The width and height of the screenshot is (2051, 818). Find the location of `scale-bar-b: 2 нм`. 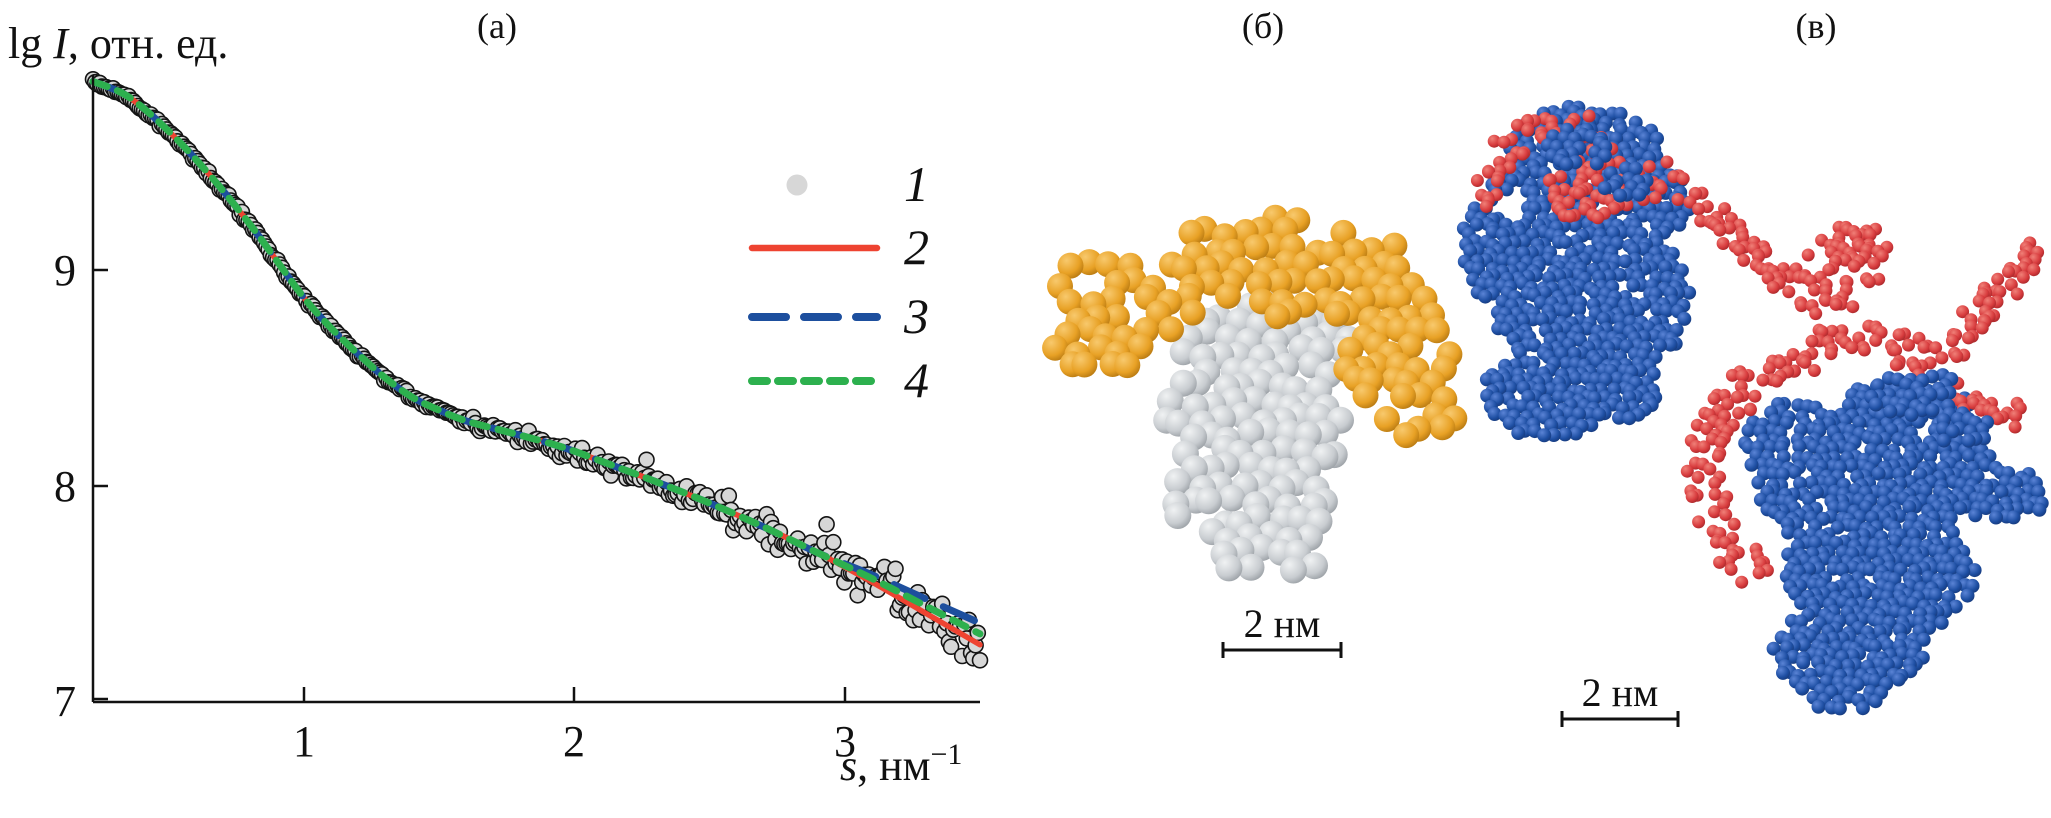

scale-bar-b: 2 нм is located at coordinates (1282, 629).